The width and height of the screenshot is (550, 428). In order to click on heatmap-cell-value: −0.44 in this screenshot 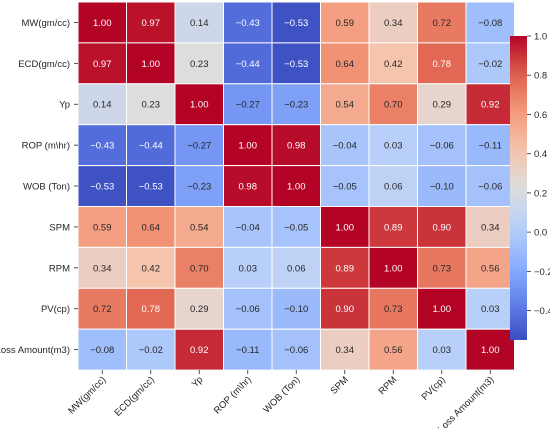, I will do `click(151, 146)`.